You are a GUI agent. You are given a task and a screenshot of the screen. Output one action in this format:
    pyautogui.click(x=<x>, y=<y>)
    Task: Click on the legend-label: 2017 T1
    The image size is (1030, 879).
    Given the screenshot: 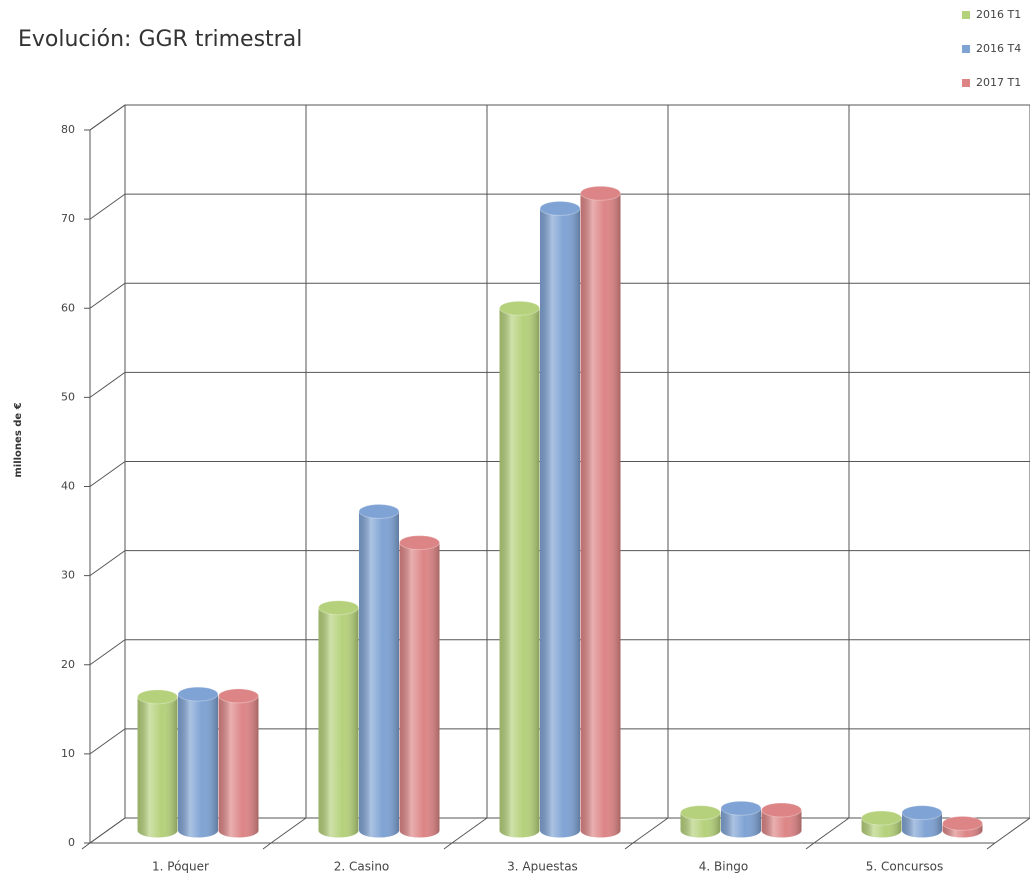 What is the action you would take?
    pyautogui.click(x=998, y=82)
    